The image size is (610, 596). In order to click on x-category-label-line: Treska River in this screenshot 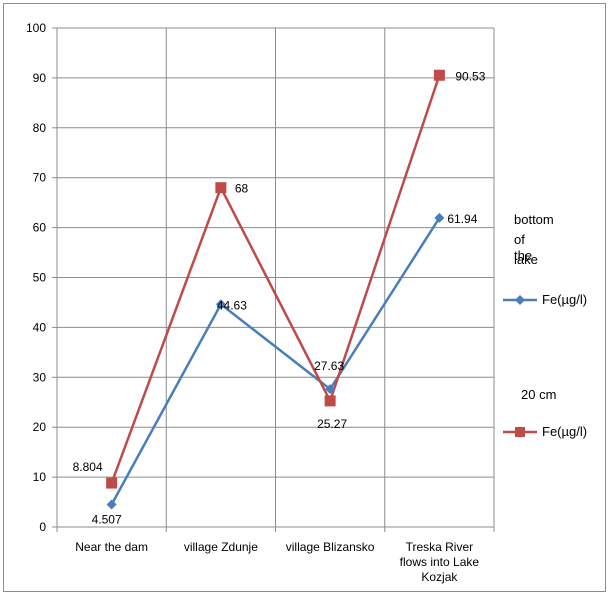, I will do `click(440, 547)`.